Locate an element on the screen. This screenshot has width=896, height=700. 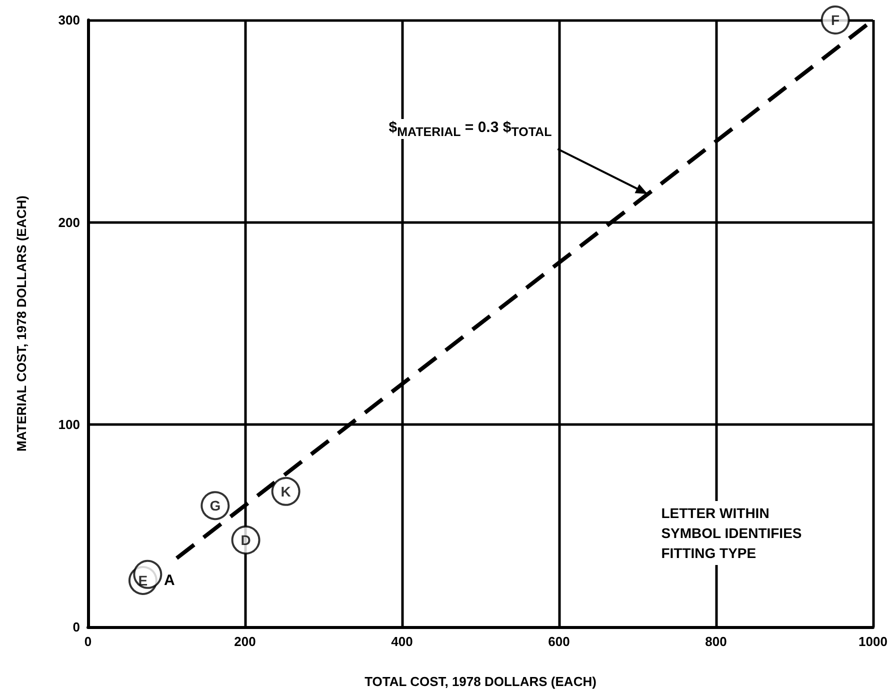
annotation: LETTER WITHIN SYMBOL IDENTIFIES FITTING TYPE is located at coordinates (731, 533).